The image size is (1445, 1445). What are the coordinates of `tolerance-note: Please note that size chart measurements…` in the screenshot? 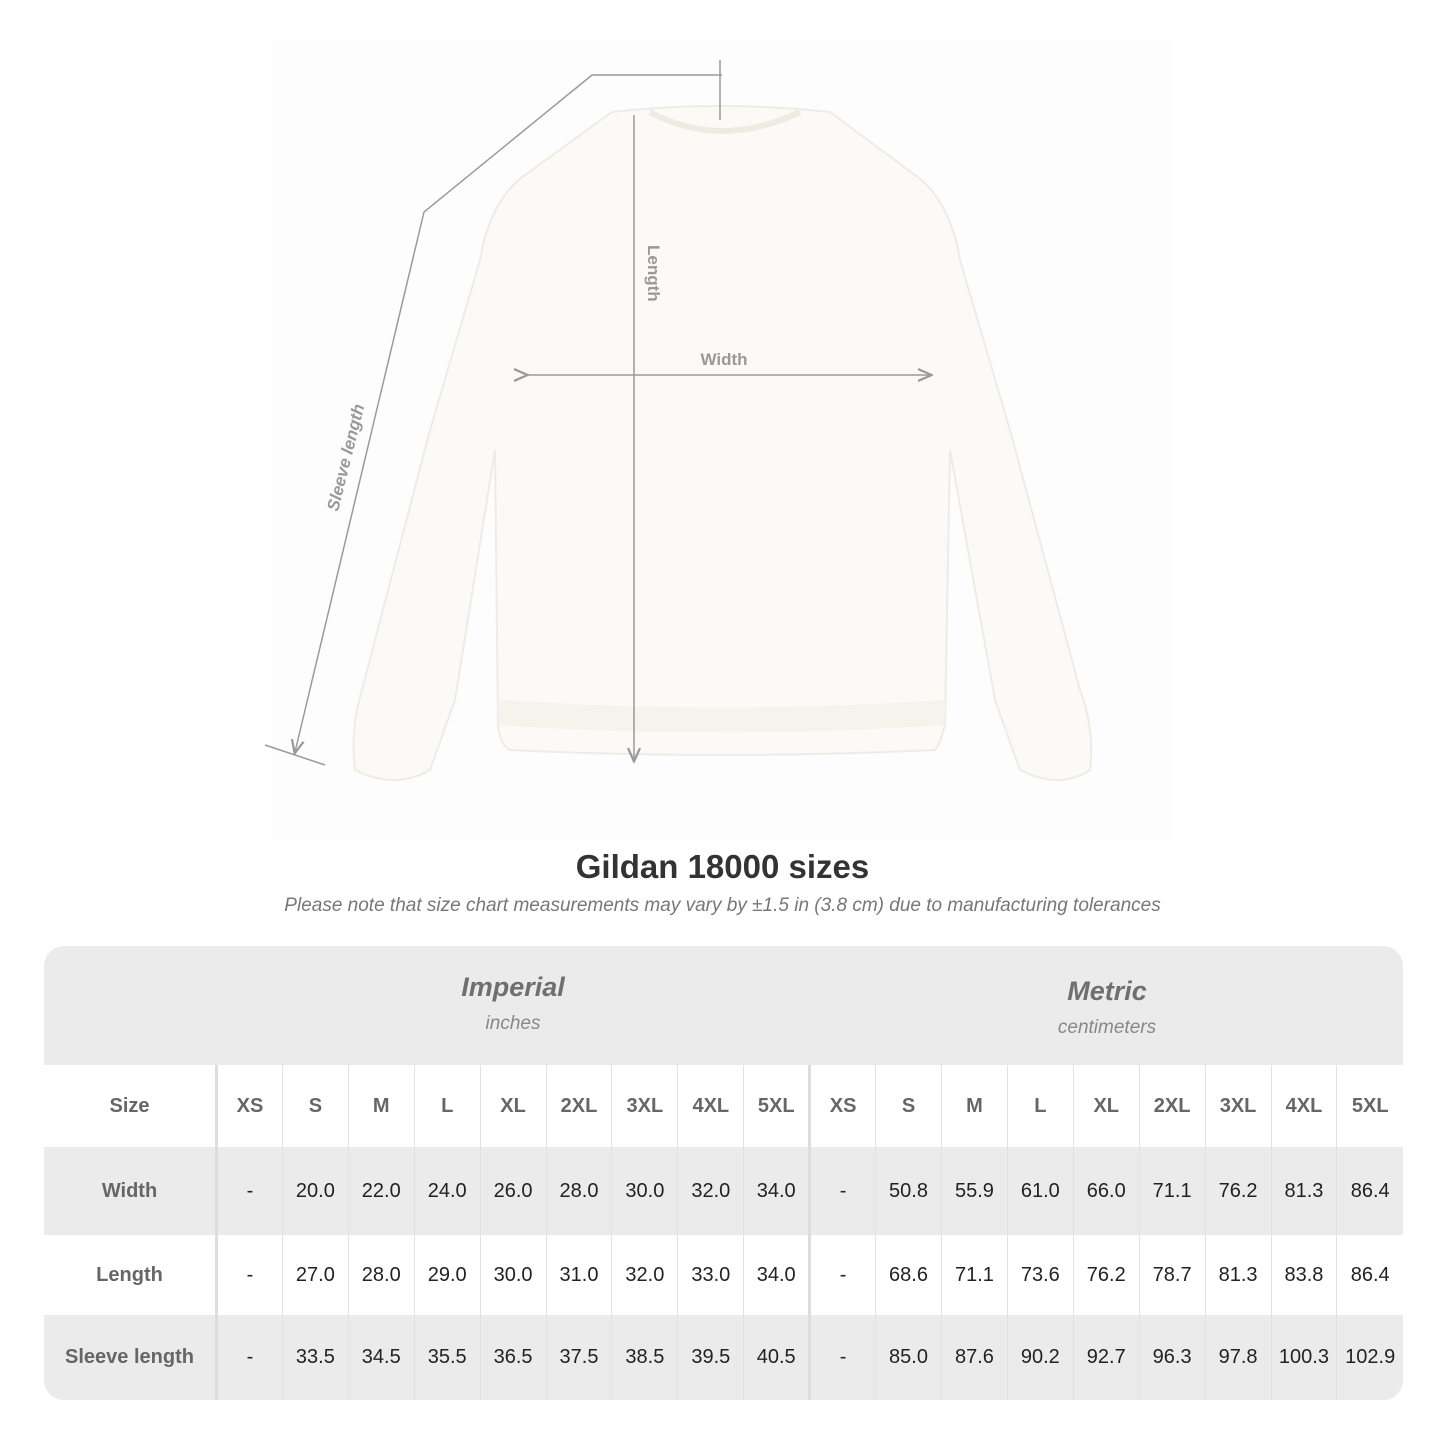 It's located at (722, 905).